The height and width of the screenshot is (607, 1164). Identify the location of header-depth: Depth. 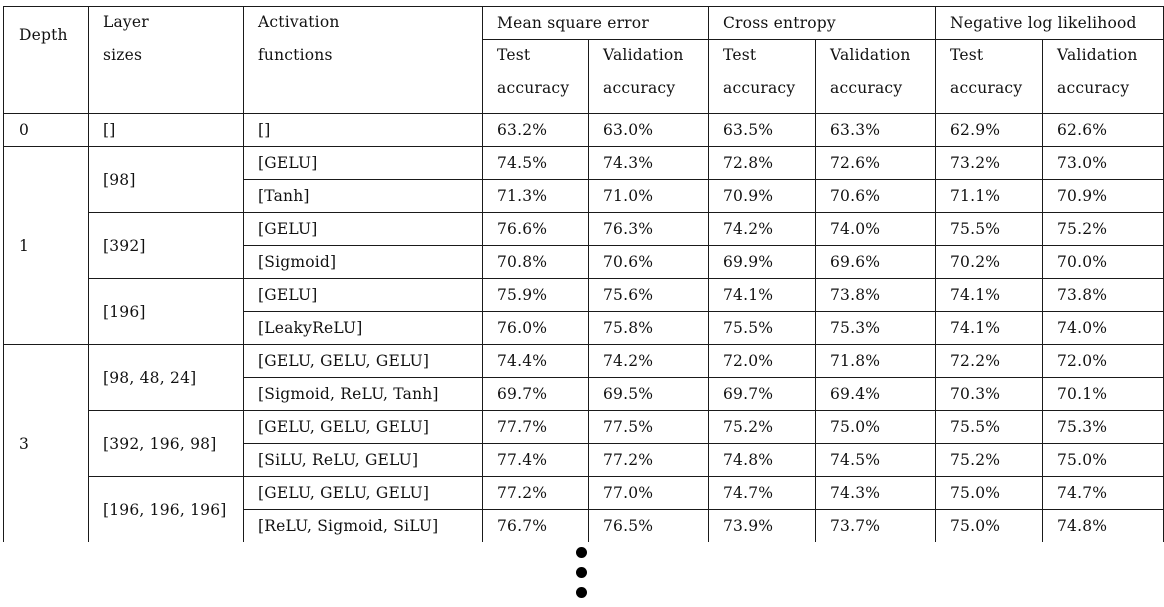
(46, 60).